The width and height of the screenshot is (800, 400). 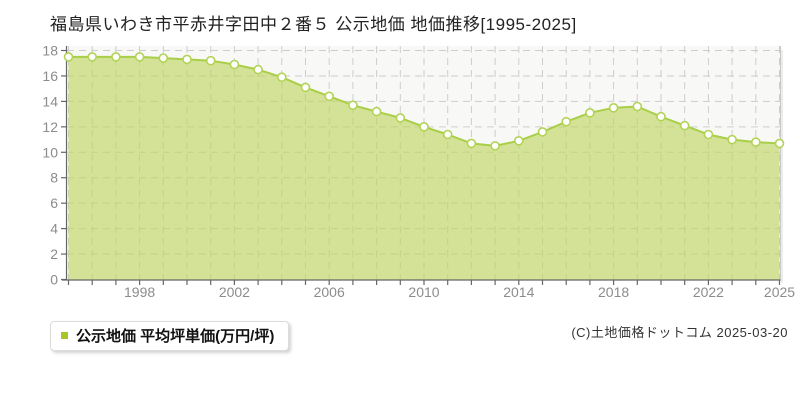 What do you see at coordinates (54, 280) in the screenshot?
I see `y-tick-label: 0` at bounding box center [54, 280].